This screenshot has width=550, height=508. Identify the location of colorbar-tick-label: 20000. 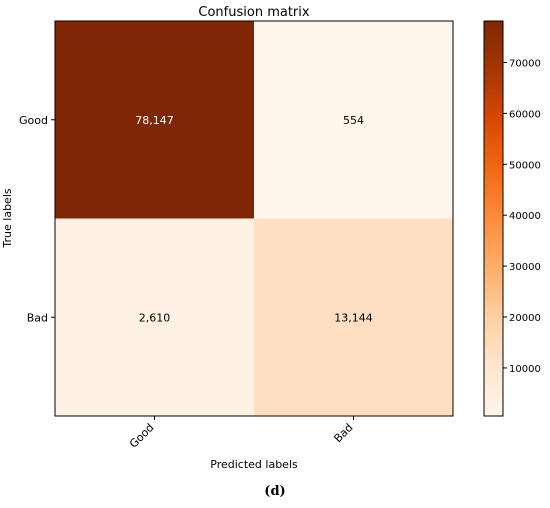
(525, 318).